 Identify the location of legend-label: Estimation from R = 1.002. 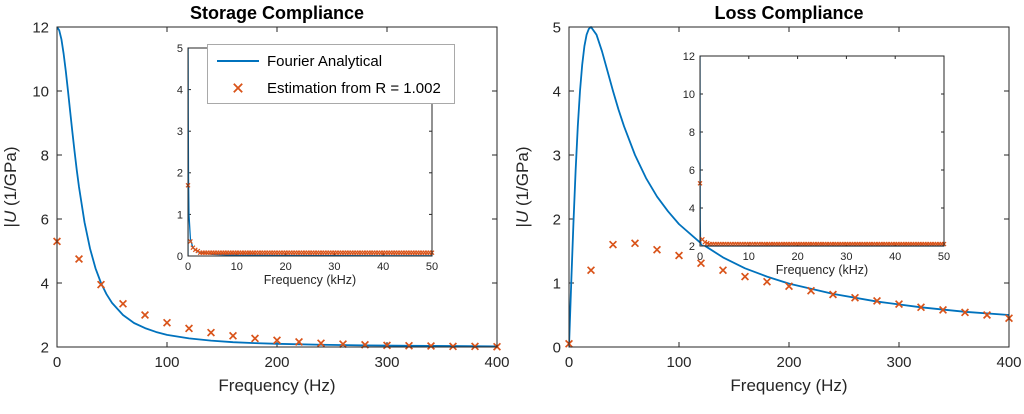
(354, 88).